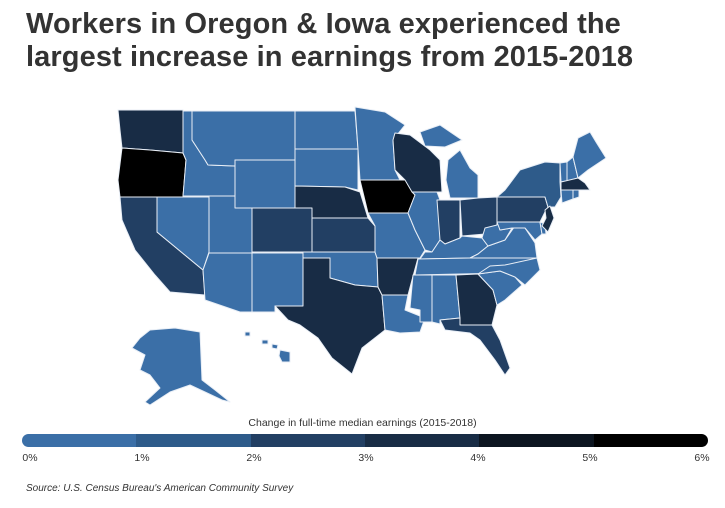  I want to click on state-tx, so click(330, 316).